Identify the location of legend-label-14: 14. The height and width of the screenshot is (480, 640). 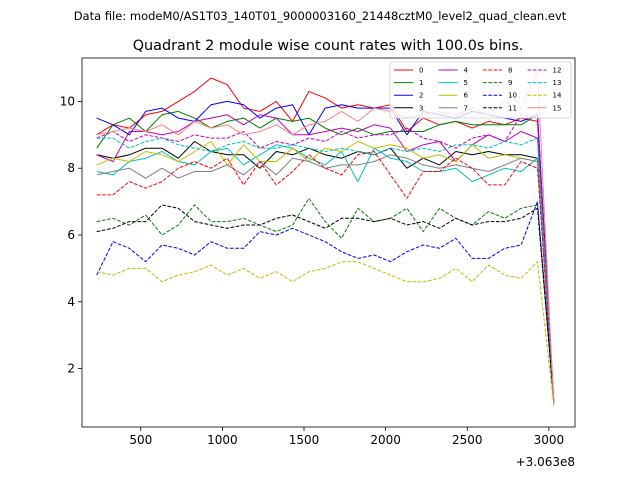
(557, 96).